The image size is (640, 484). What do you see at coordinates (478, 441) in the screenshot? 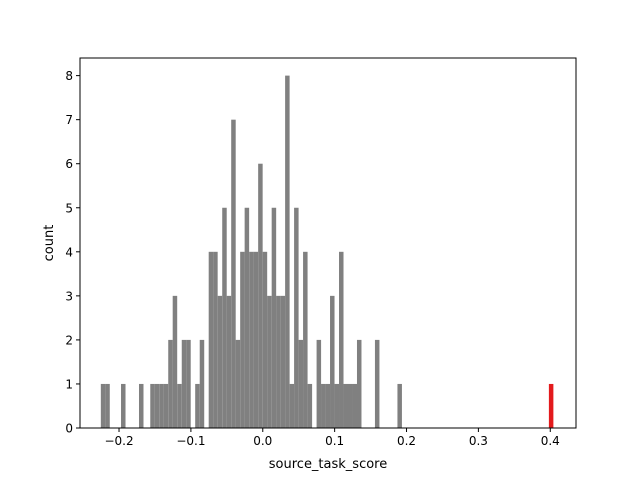
I see `x-tick-label: 0.3` at bounding box center [478, 441].